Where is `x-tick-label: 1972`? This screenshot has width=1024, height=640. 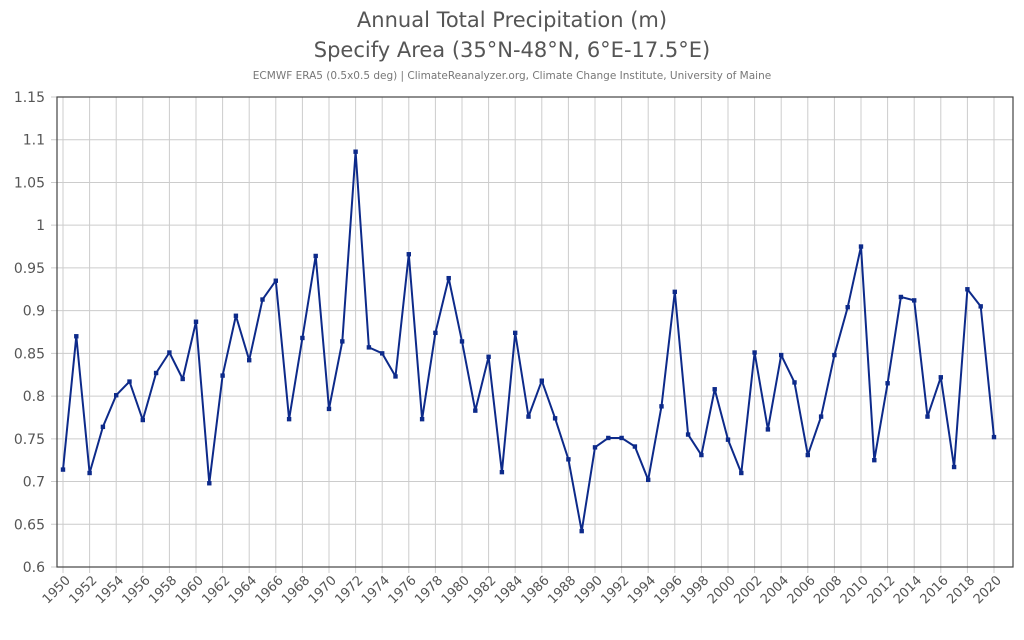 x-tick-label: 1972 is located at coordinates (349, 590).